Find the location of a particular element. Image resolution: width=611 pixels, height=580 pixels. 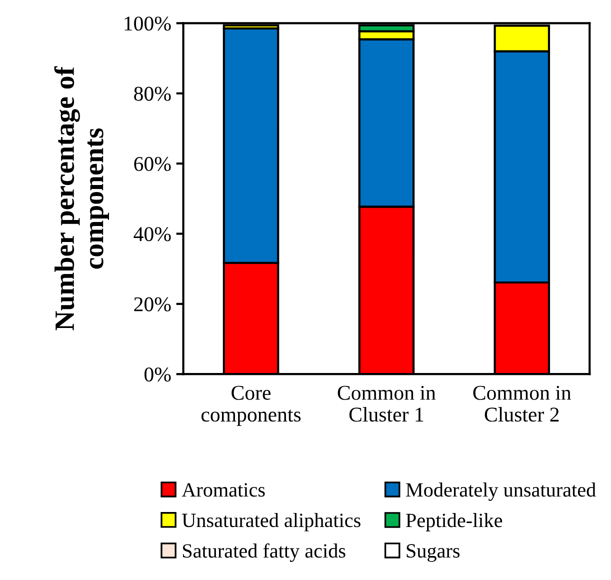

legend-label: Moderately unsaturated is located at coordinates (501, 491).